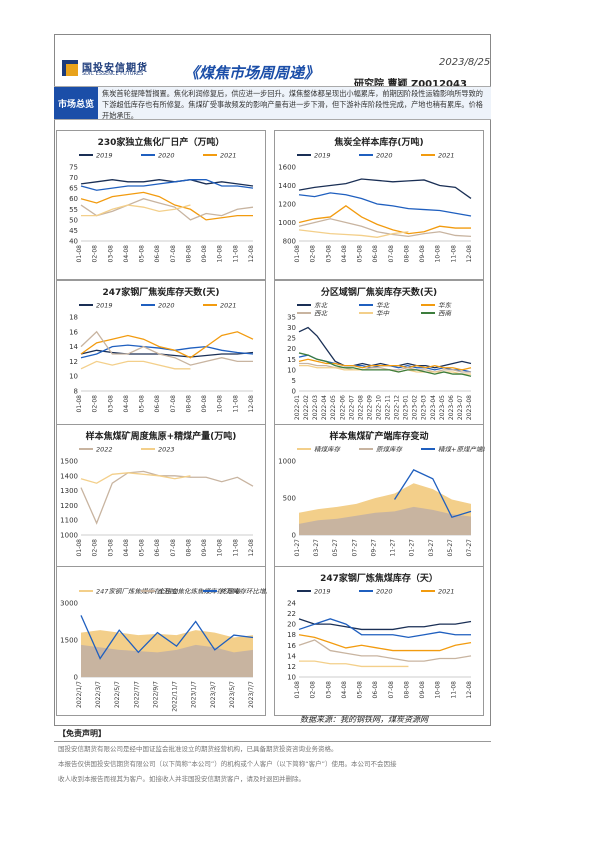 The width and height of the screenshot is (595, 842). What do you see at coordinates (383, 314) in the screenshot?
I see `legend-label: 华中` at bounding box center [383, 314].